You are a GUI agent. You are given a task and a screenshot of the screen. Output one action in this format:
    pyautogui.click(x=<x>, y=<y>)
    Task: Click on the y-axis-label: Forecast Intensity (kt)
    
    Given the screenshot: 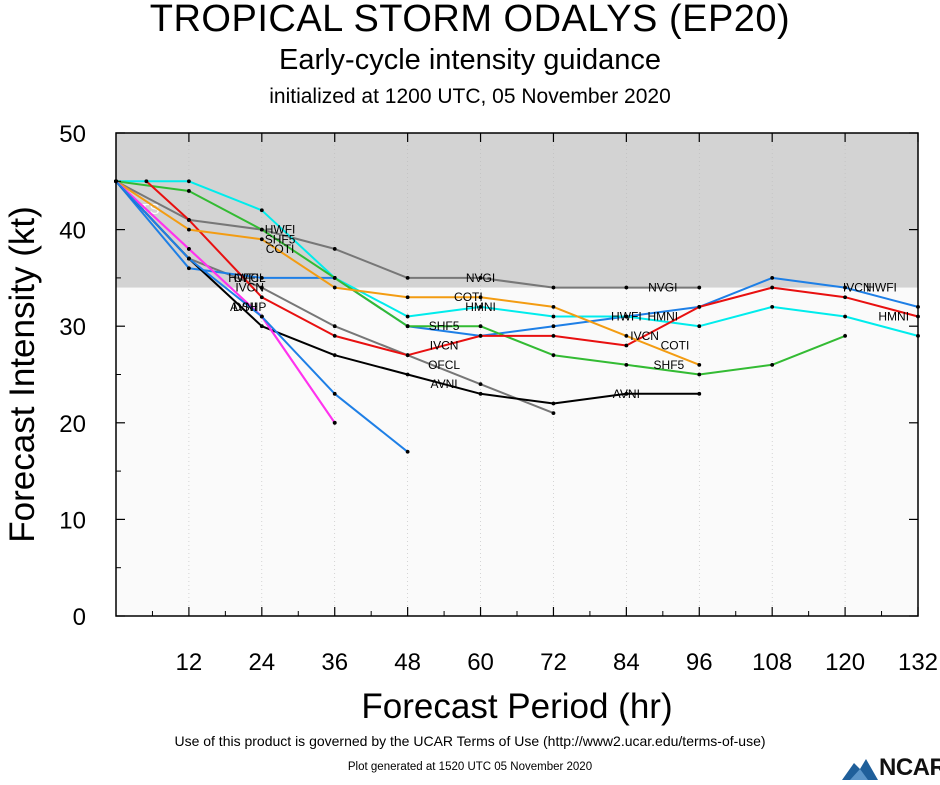 What is the action you would take?
    pyautogui.click(x=22, y=374)
    